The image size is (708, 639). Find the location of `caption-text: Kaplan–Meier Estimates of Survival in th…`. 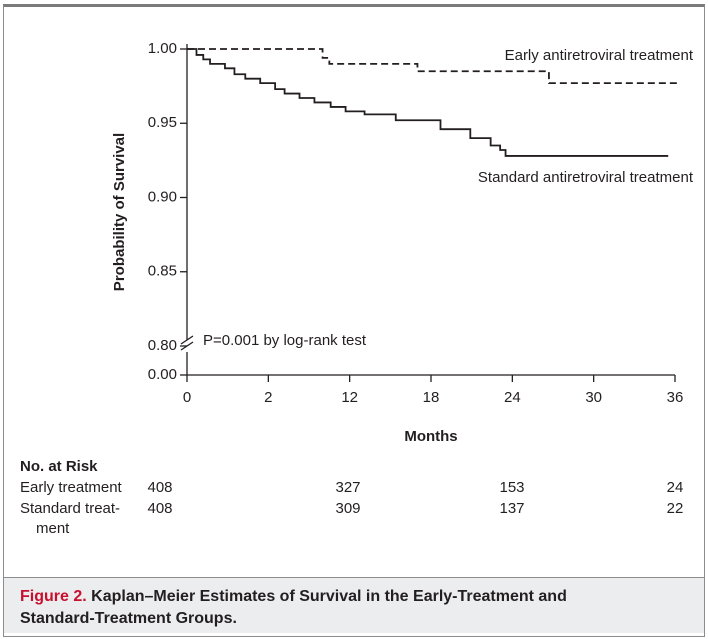

caption-text: Kaplan–Meier Estimates of Survival in th… is located at coordinates (293, 607).